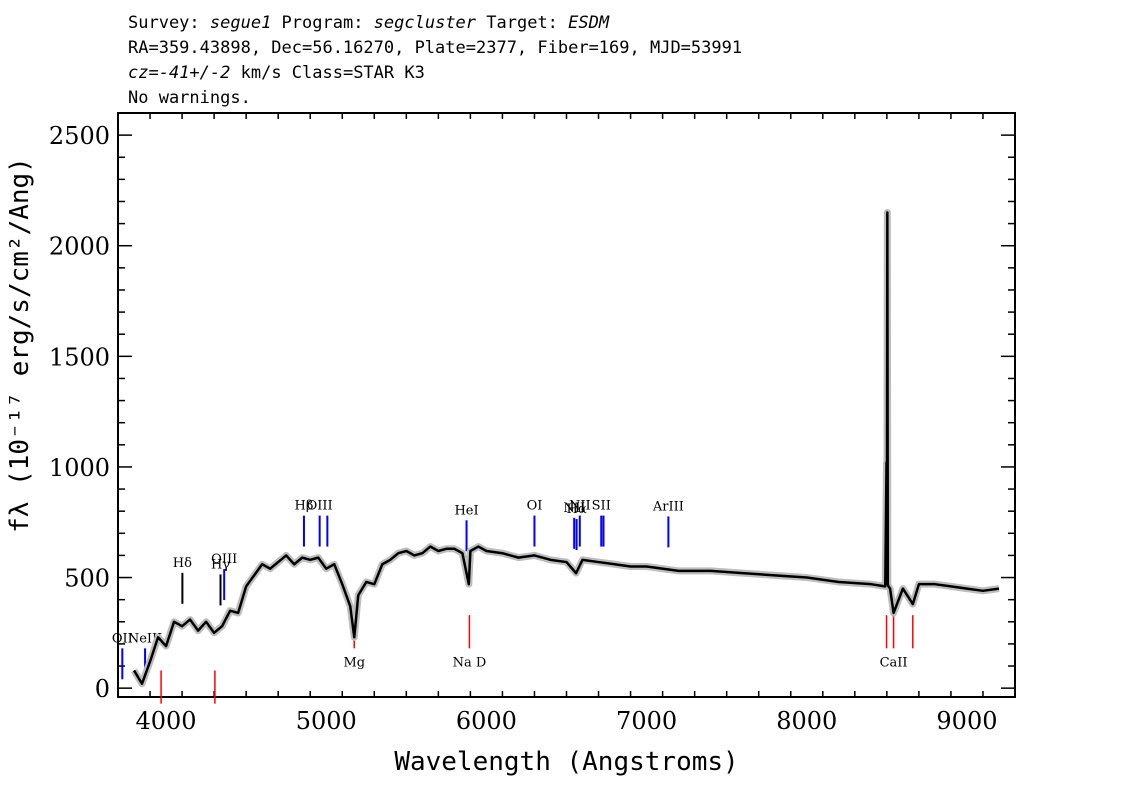 The width and height of the screenshot is (1134, 810). What do you see at coordinates (79, 136) in the screenshot?
I see `y-tick-label: 2500` at bounding box center [79, 136].